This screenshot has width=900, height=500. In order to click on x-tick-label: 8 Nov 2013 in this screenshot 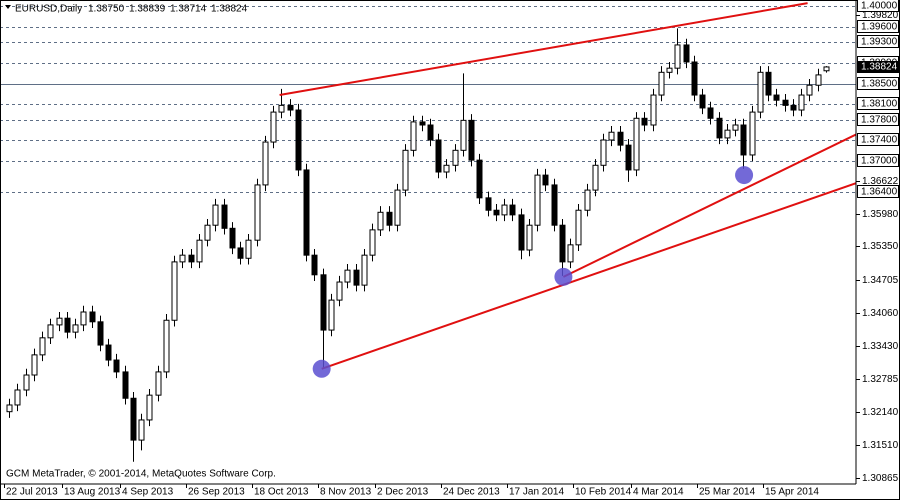, I will do `click(346, 492)`.